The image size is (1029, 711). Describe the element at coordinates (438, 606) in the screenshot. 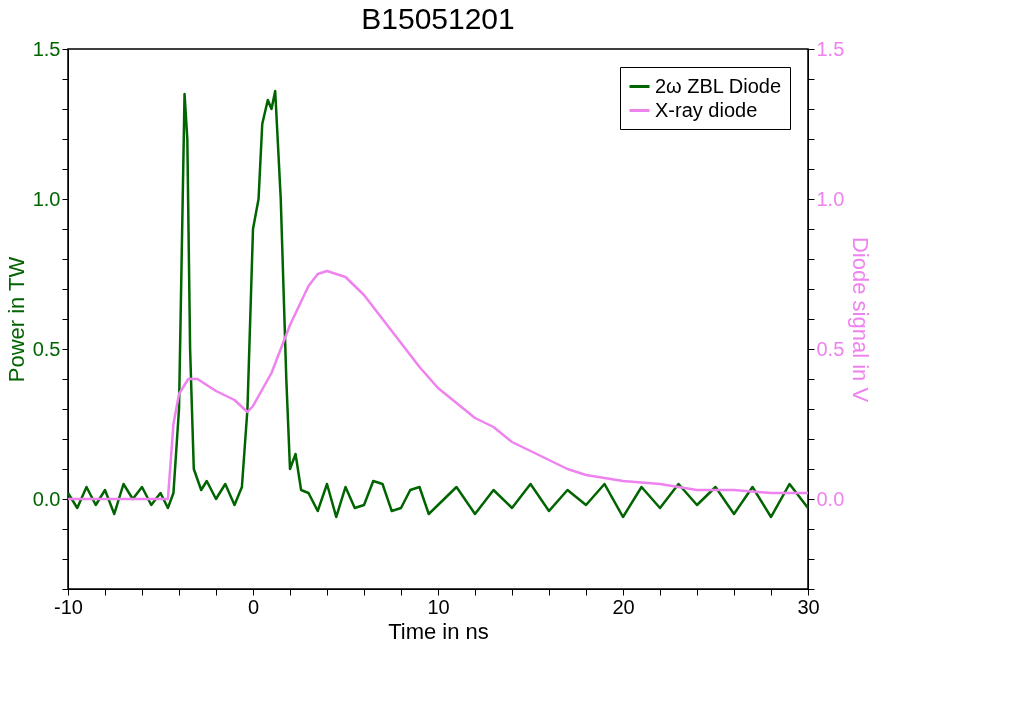

I see `x-tick-label: 10` at that location.